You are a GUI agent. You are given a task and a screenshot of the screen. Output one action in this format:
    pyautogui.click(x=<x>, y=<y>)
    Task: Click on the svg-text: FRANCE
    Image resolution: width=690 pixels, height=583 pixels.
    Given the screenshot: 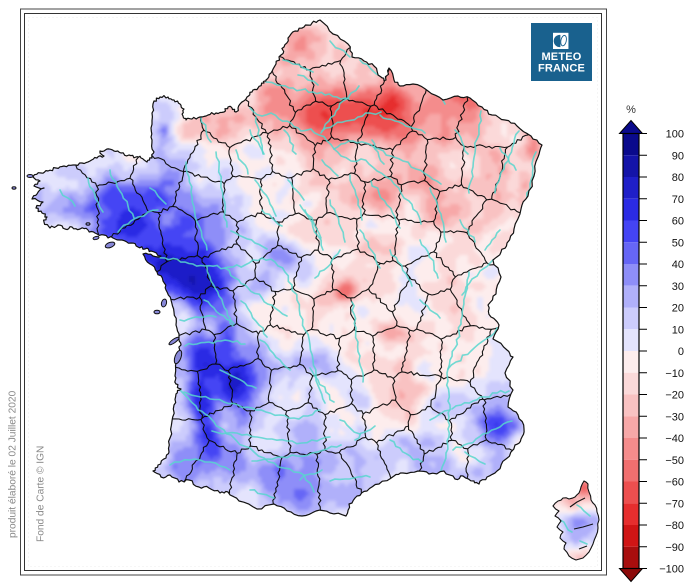 What is the action you would take?
    pyautogui.click(x=561, y=69)
    